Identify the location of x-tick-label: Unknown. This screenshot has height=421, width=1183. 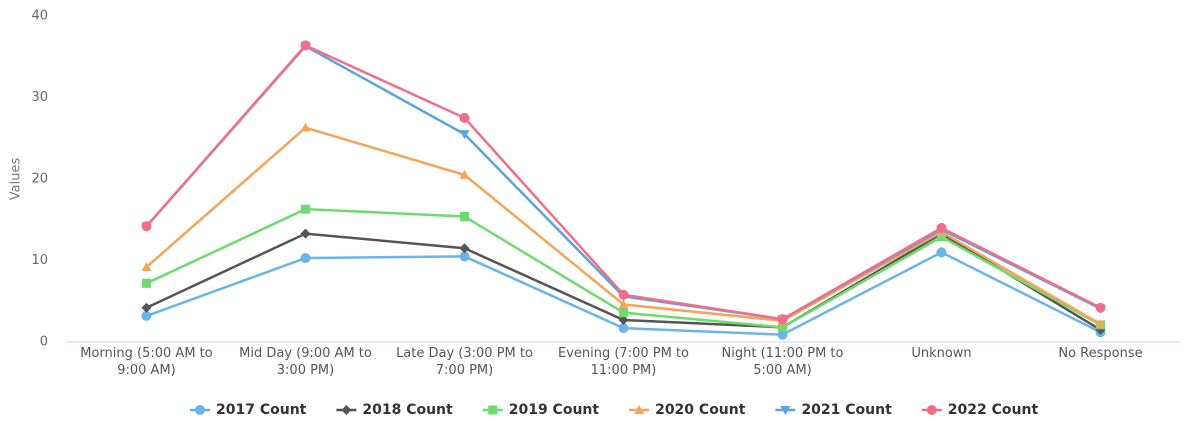
(941, 353).